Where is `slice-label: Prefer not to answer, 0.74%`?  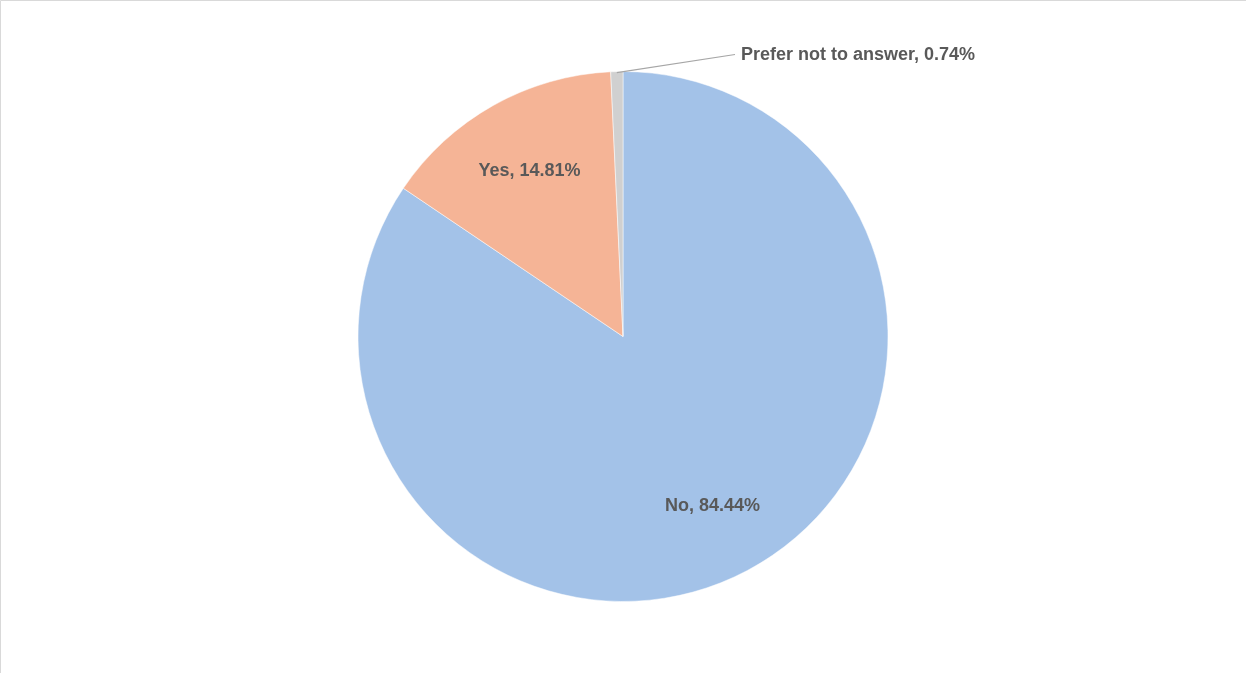
slice-label: Prefer not to answer, 0.74% is located at coordinates (858, 53).